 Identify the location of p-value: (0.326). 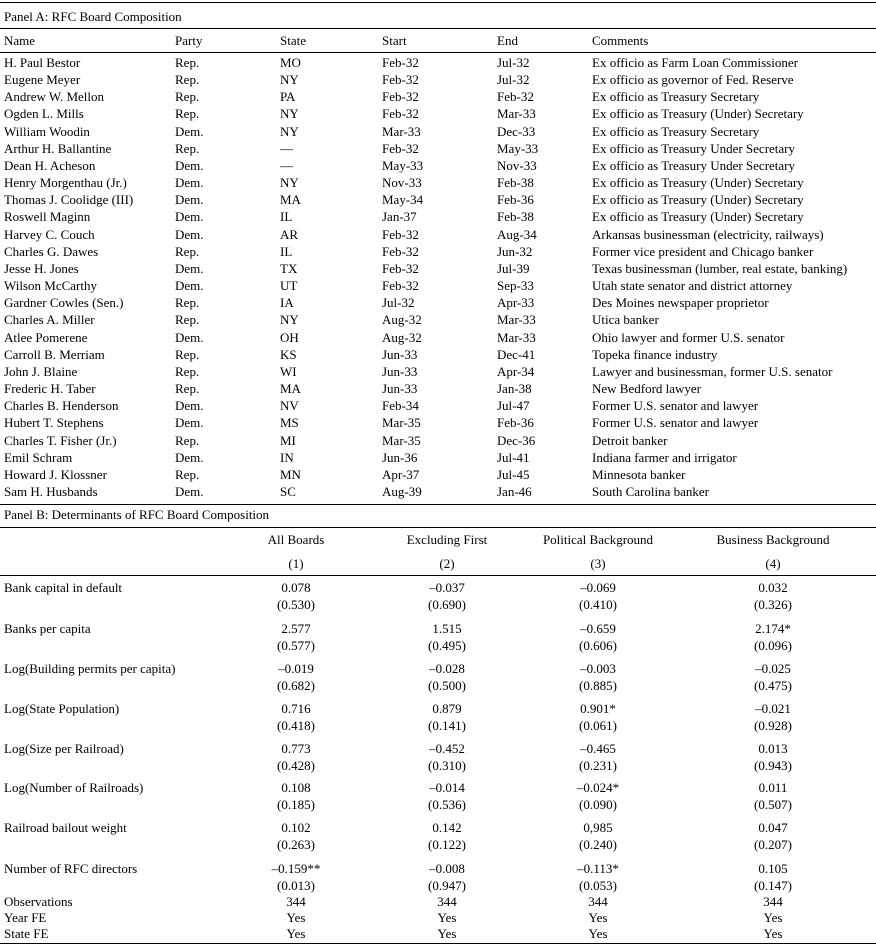
(773, 604).